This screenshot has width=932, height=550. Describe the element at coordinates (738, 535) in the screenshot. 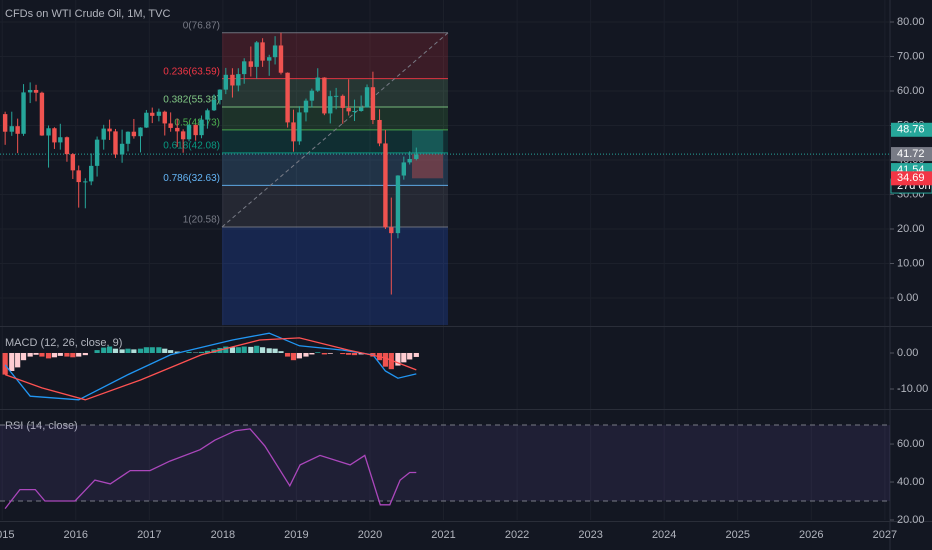

I see `x-tick-label: 2025` at that location.